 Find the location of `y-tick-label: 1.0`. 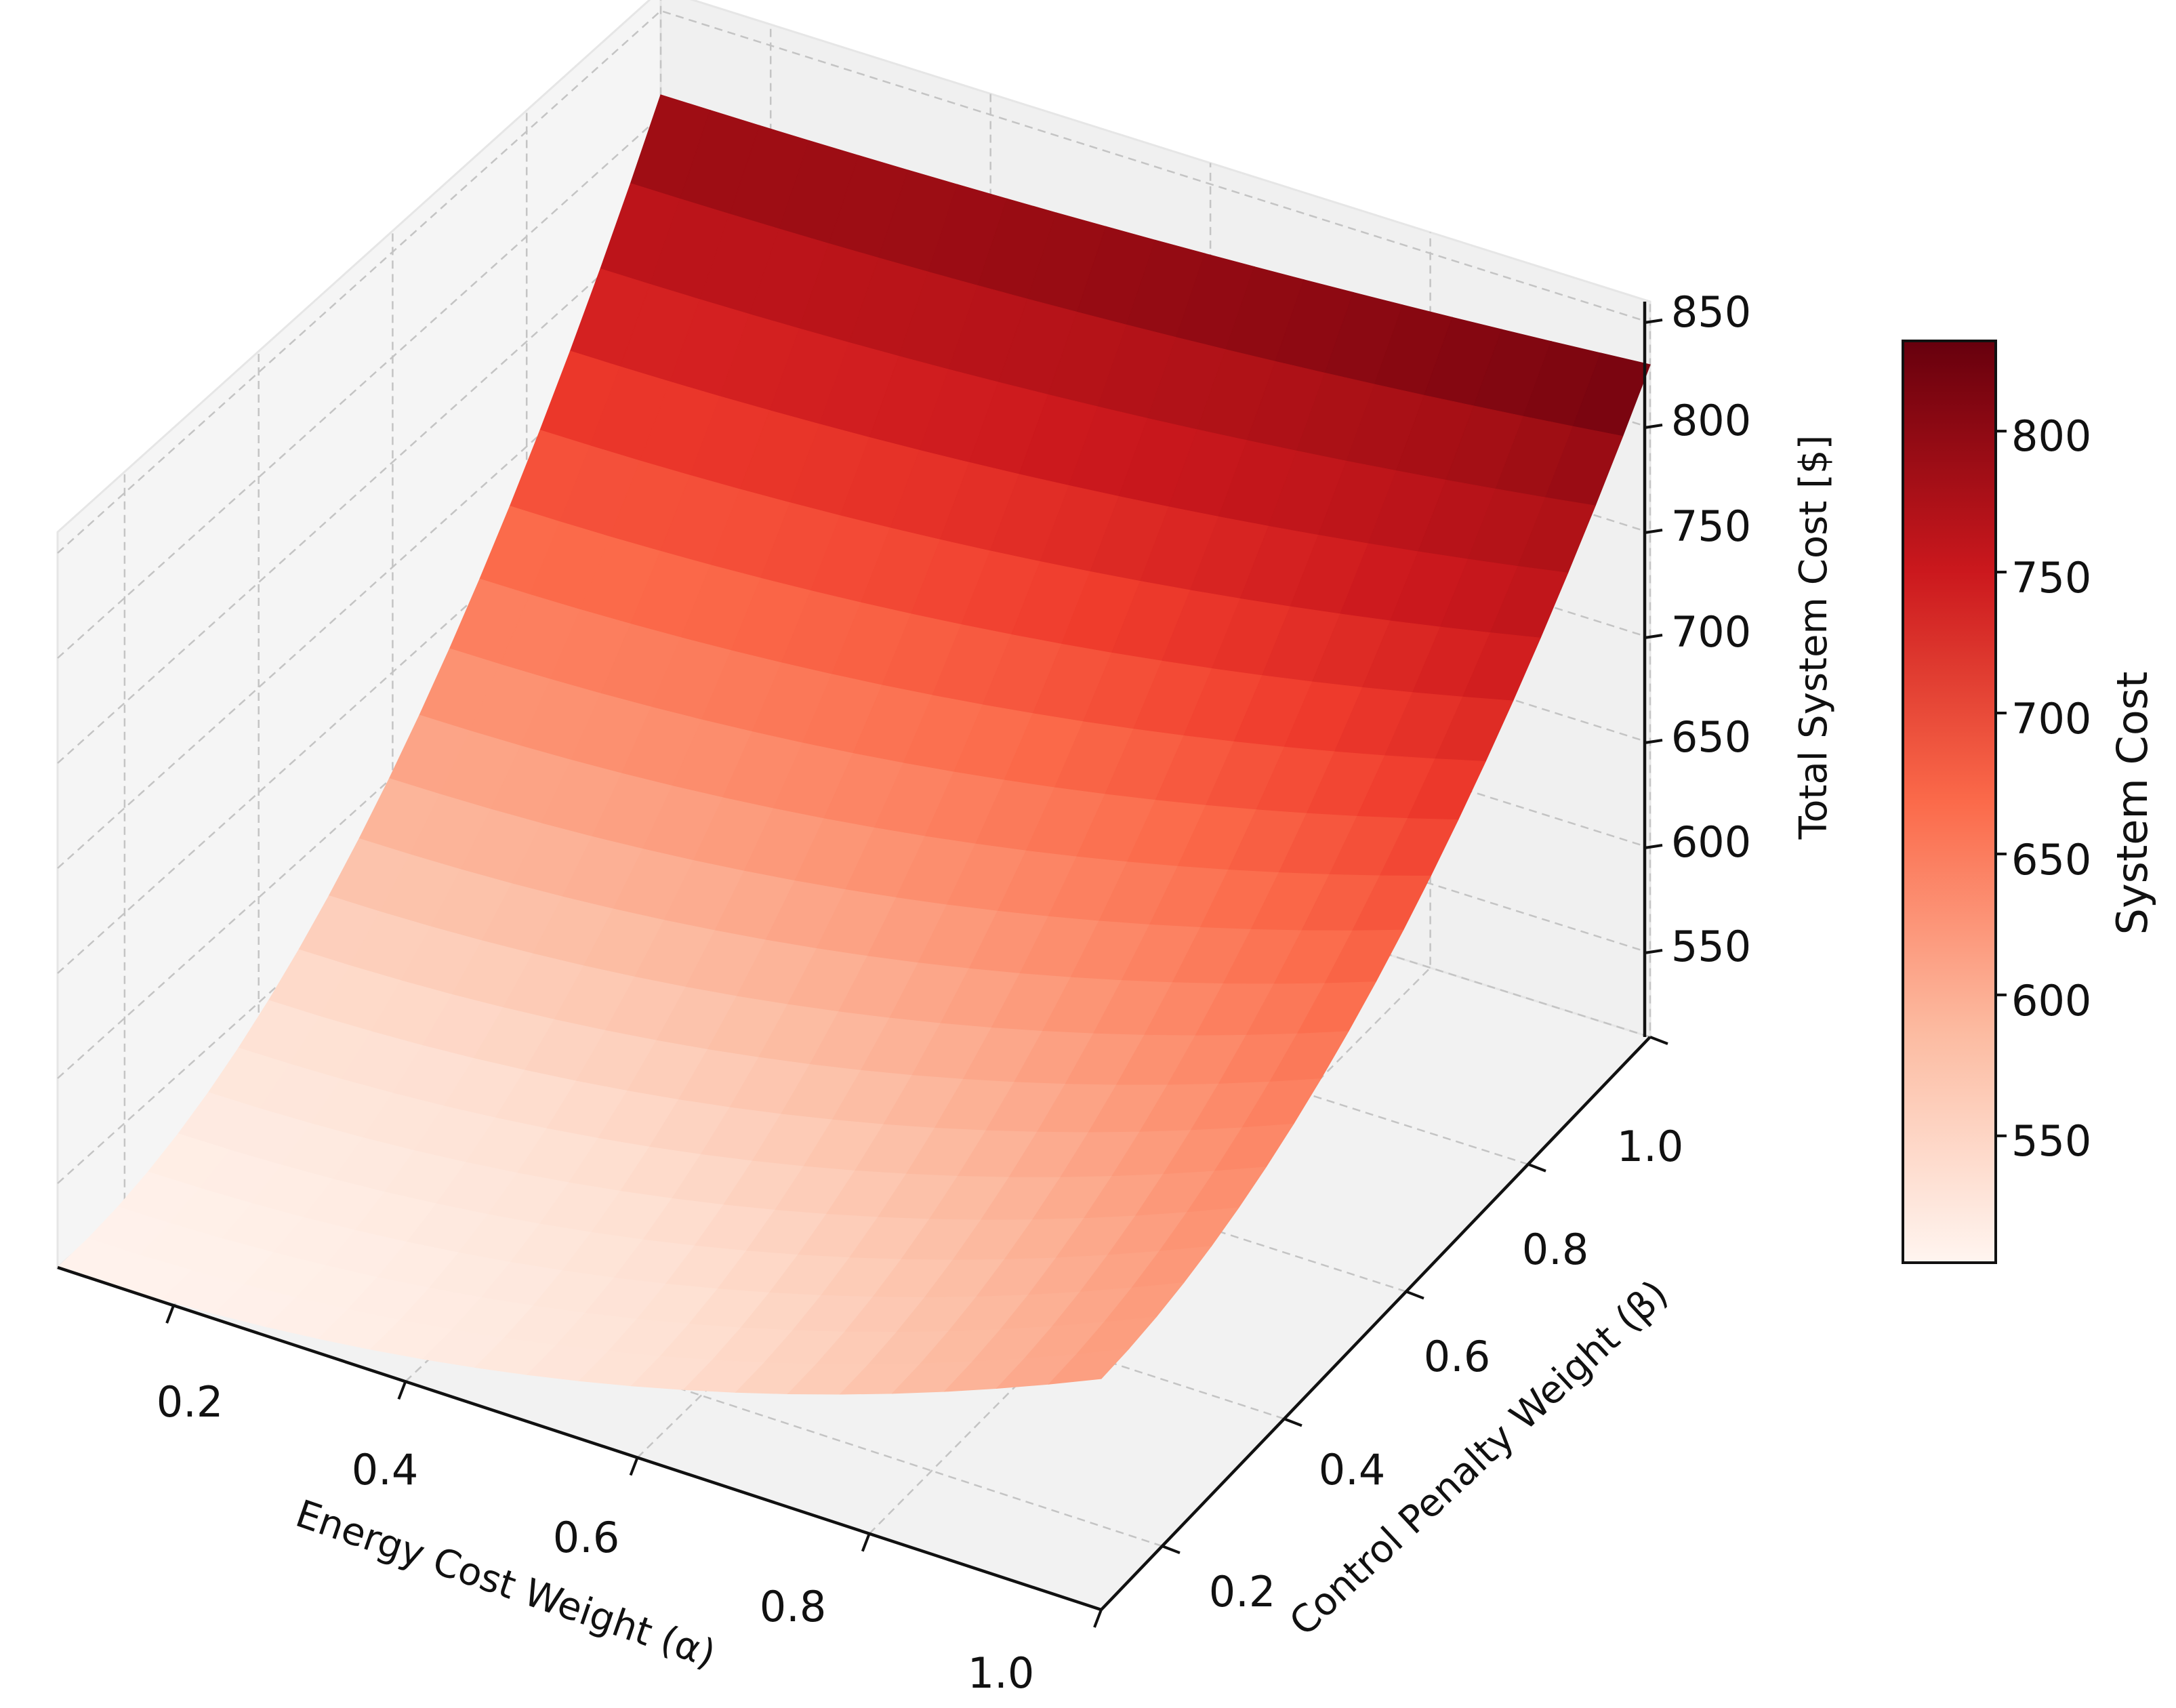

y-tick-label: 1.0 is located at coordinates (1650, 1146).